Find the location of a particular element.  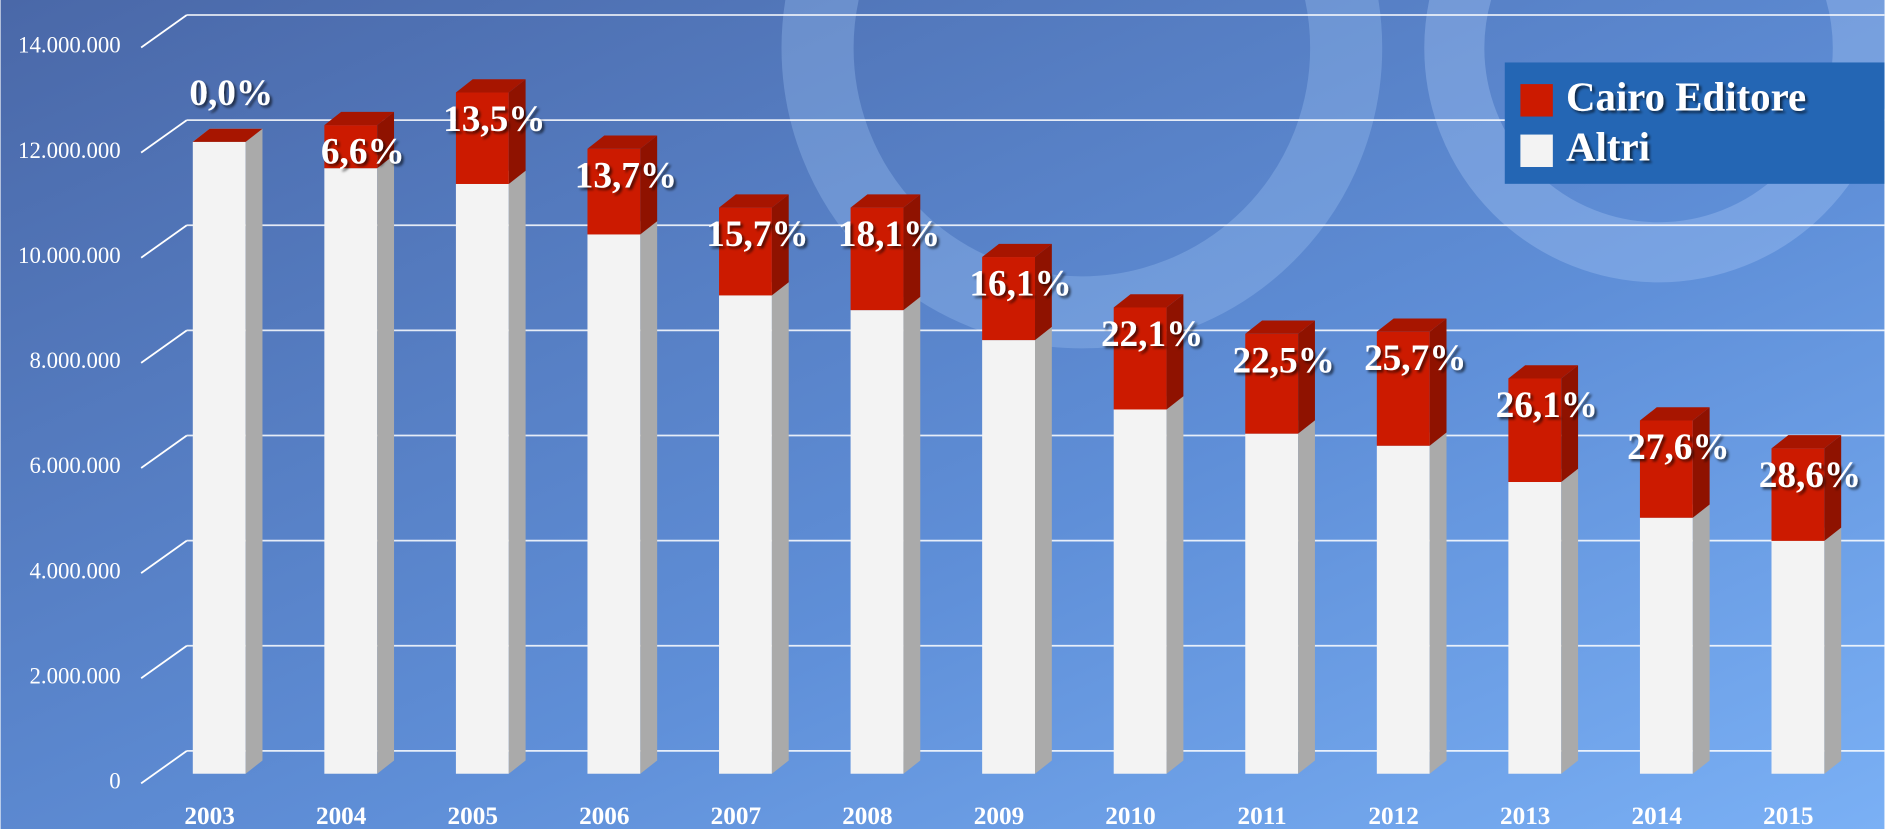

x-tick-label: 2010 is located at coordinates (1130, 816).